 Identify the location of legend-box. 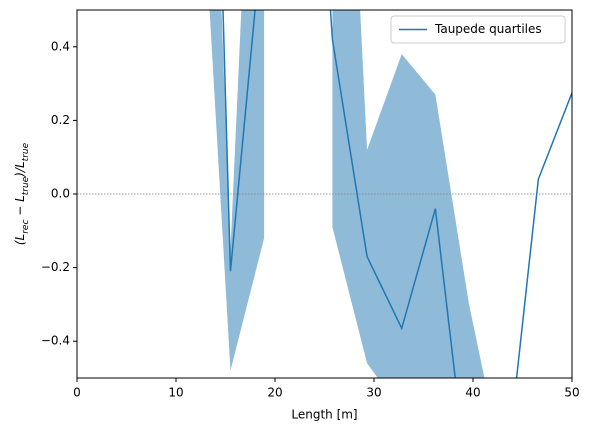
(478, 29).